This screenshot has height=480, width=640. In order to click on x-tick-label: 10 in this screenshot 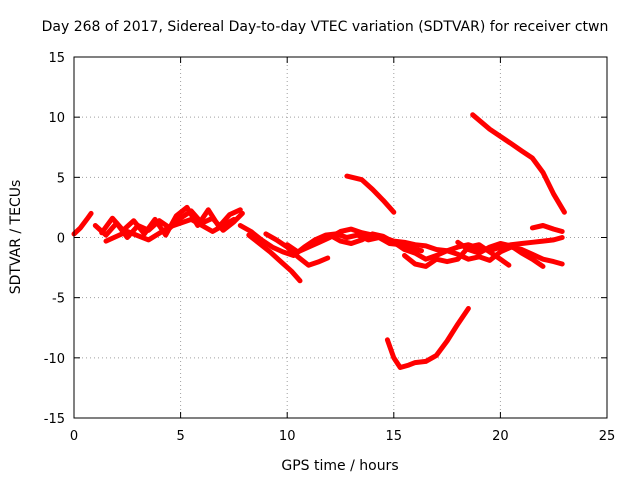, I will do `click(287, 436)`.